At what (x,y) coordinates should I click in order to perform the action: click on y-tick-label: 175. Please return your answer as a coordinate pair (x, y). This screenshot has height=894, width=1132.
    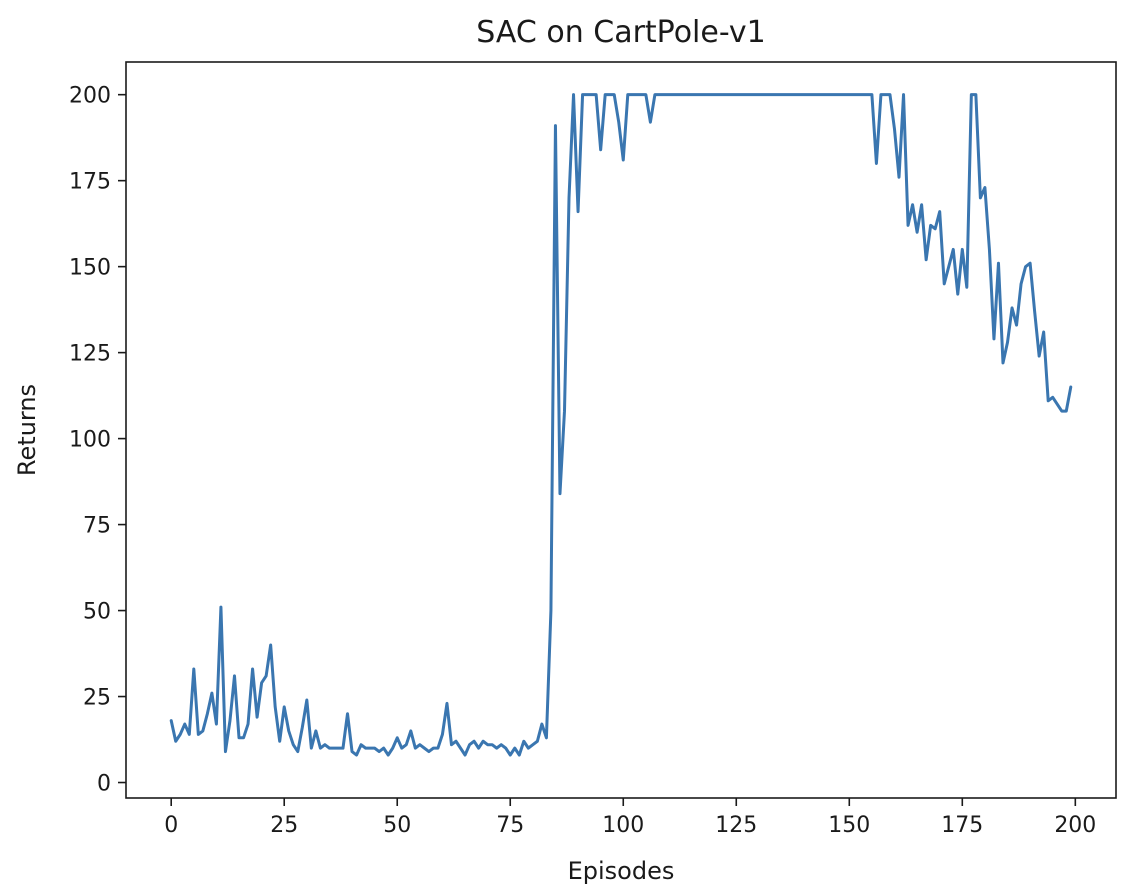
    Looking at the image, I should click on (90, 182).